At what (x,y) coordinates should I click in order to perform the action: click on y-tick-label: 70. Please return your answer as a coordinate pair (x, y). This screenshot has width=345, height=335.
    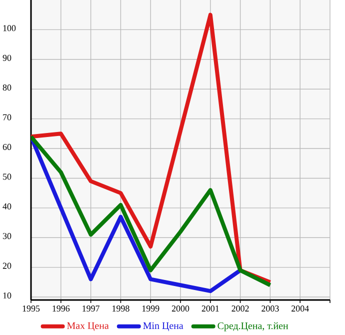
    Looking at the image, I should click on (7, 117).